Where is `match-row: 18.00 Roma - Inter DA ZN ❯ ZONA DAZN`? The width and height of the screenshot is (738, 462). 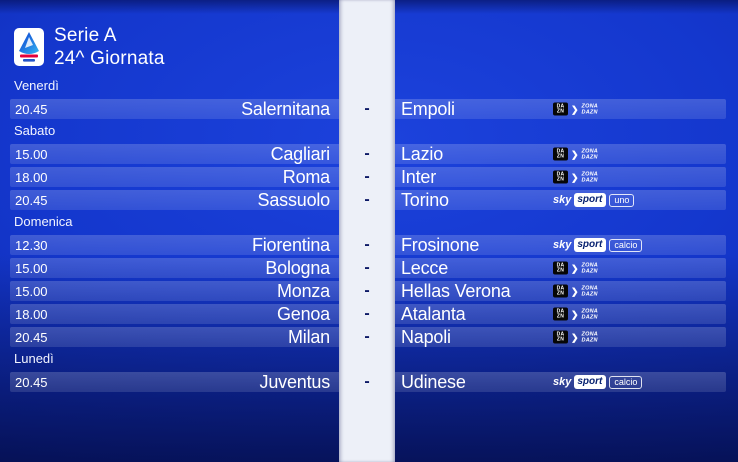 match-row: 18.00 Roma - Inter DA ZN ❯ ZONA DAZN is located at coordinates (369, 177).